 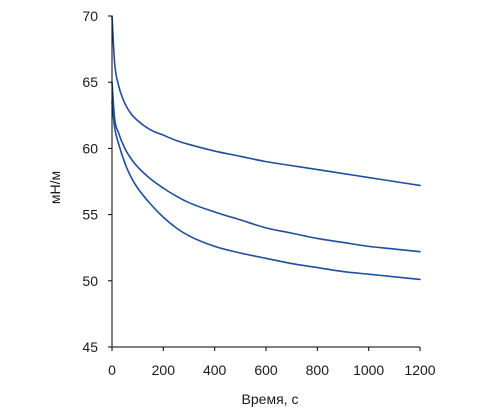 What do you see at coordinates (266, 370) in the screenshot?
I see `x-tick-label: 600` at bounding box center [266, 370].